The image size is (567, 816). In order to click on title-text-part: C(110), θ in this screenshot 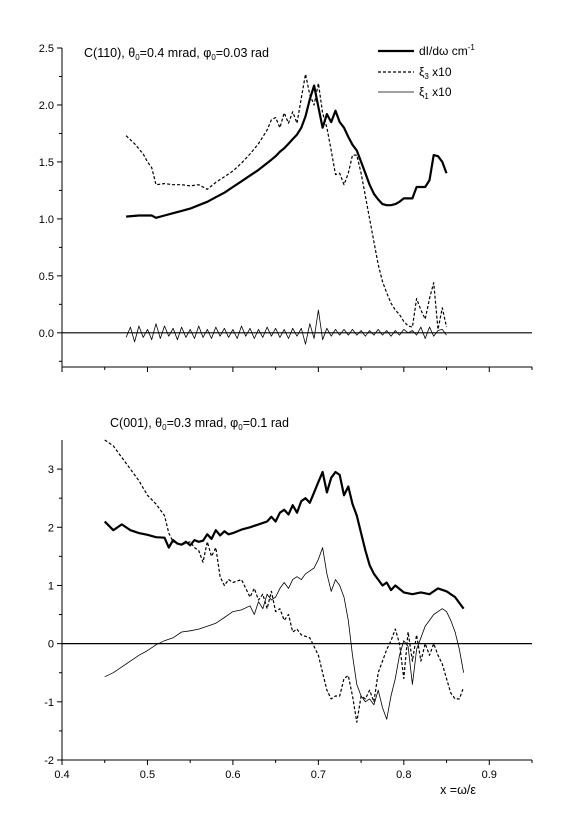, I will do `click(109, 53)`.